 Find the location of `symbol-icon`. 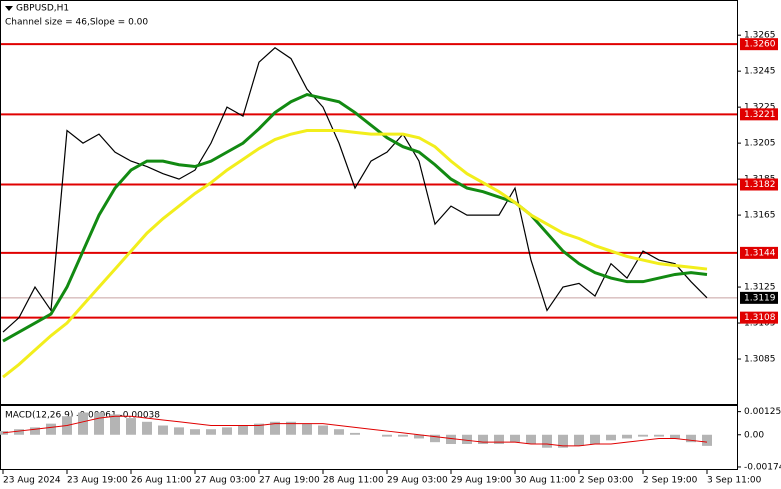

symbol-icon is located at coordinates (9, 8).